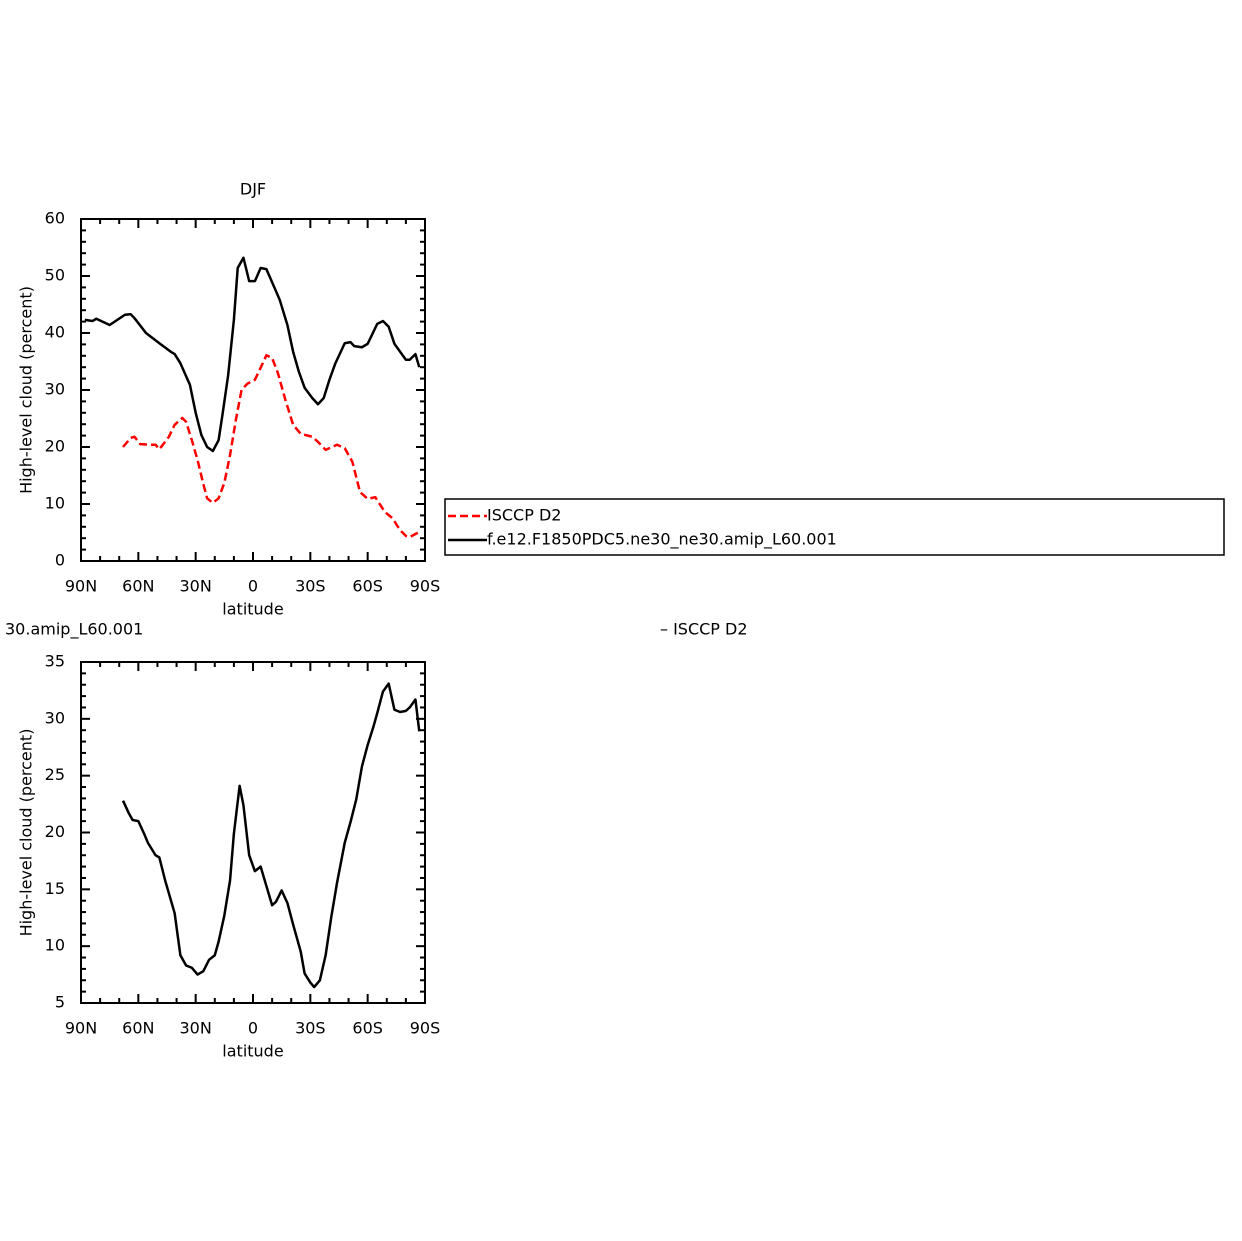  Describe the element at coordinates (55, 275) in the screenshot. I see `y-tick-label: 50` at that location.